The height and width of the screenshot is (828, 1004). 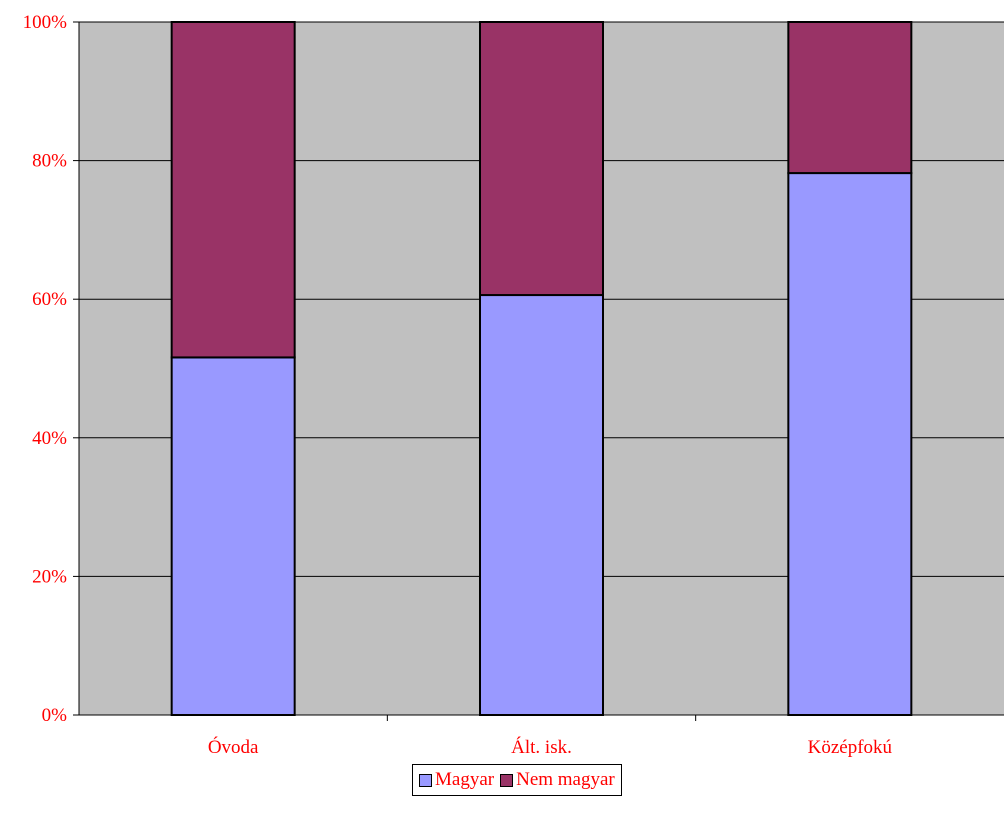 I want to click on legend-item-nem-magyar: Nem magyar, so click(x=557, y=780).